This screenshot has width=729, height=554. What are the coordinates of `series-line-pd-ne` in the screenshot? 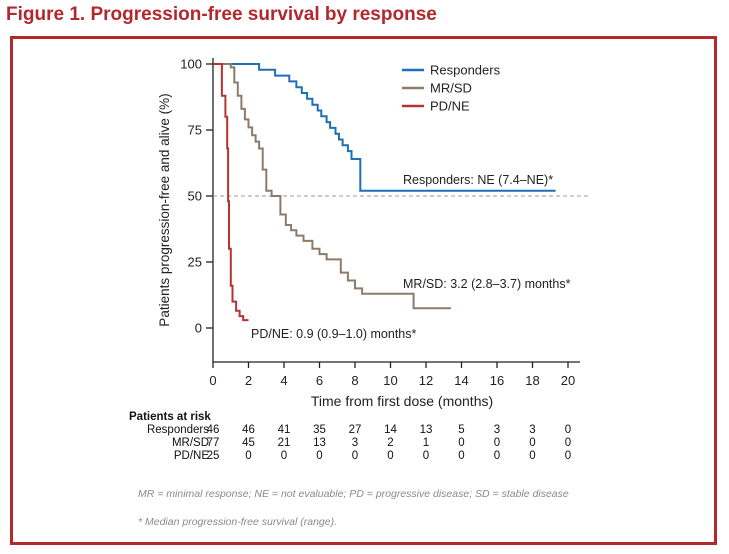 It's located at (231, 192).